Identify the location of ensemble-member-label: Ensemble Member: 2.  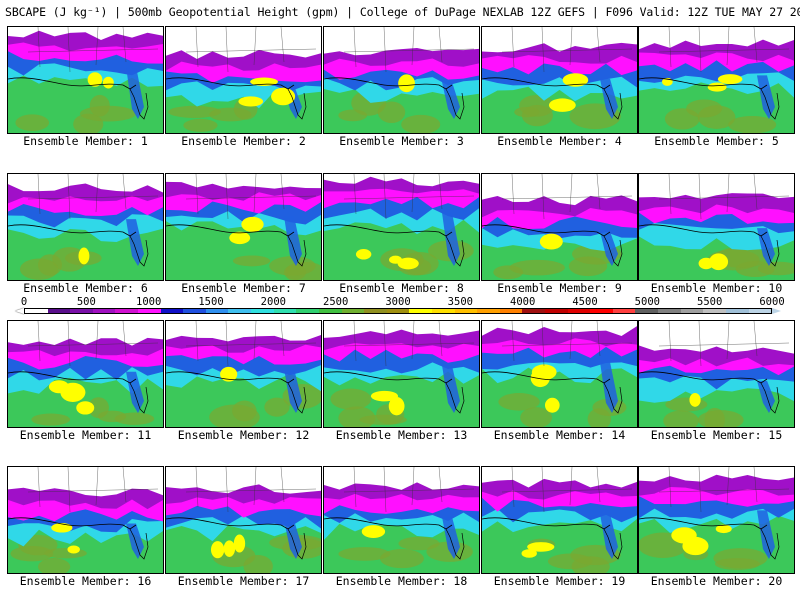
(243, 141).